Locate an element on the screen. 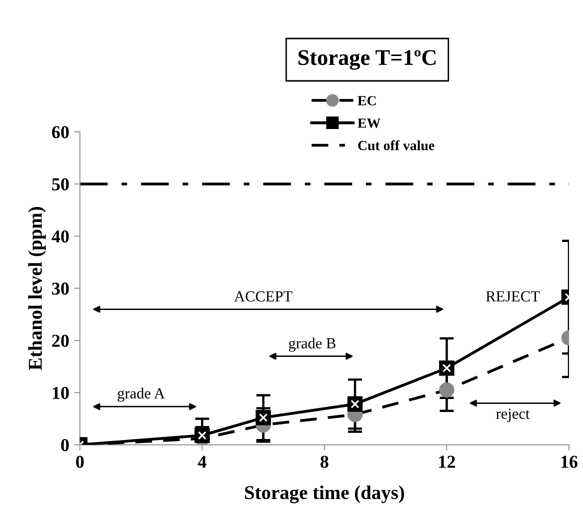  y-tick-label: 20 is located at coordinates (60, 340).